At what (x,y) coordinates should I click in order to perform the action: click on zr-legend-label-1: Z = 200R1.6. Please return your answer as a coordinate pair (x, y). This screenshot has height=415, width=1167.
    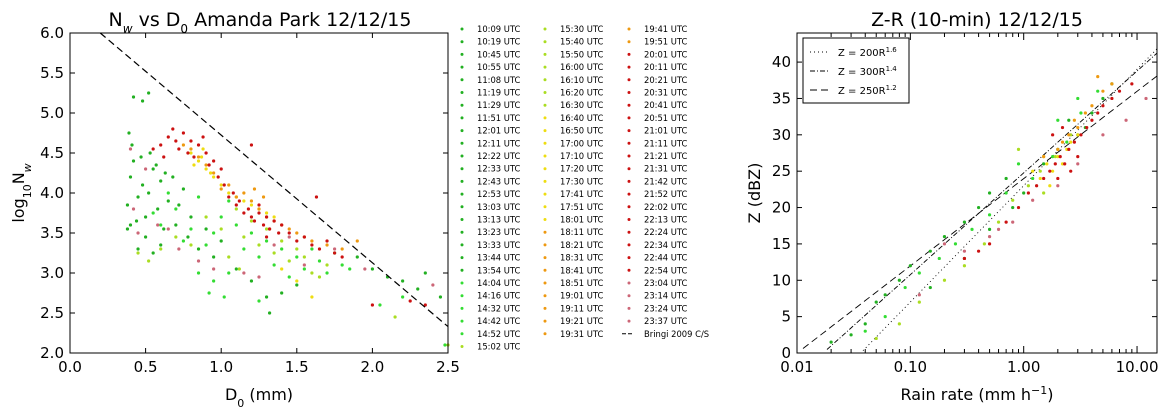
    Looking at the image, I should click on (867, 52).